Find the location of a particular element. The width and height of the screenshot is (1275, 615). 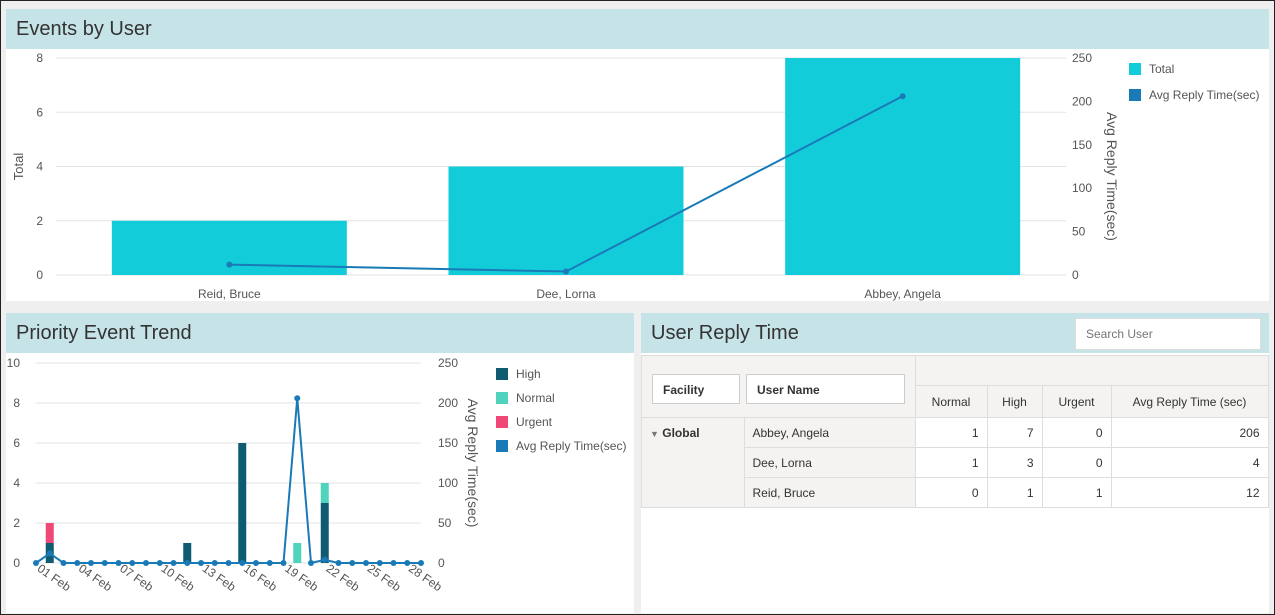

x-tick-label: Reid, Bruce is located at coordinates (229, 294).